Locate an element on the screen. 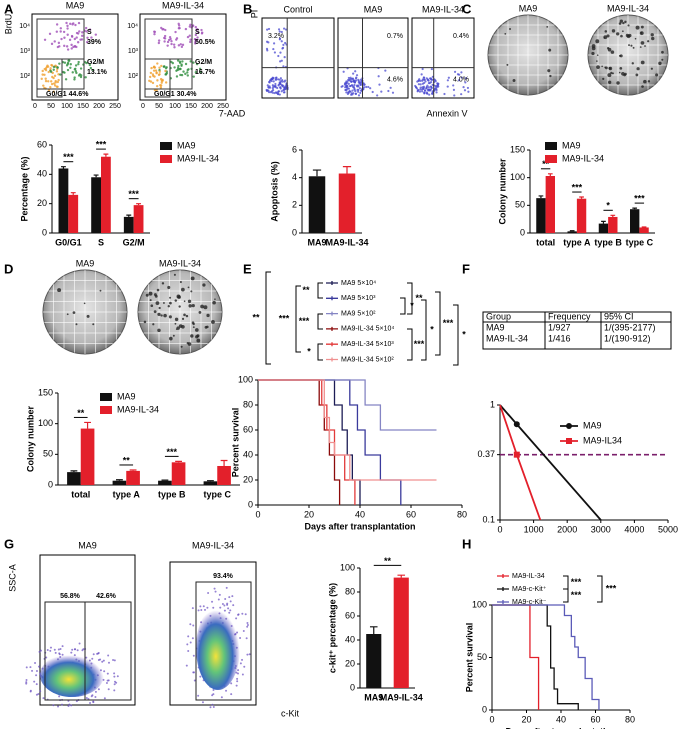  legend-label: MA9 5×10² is located at coordinates (358, 313).